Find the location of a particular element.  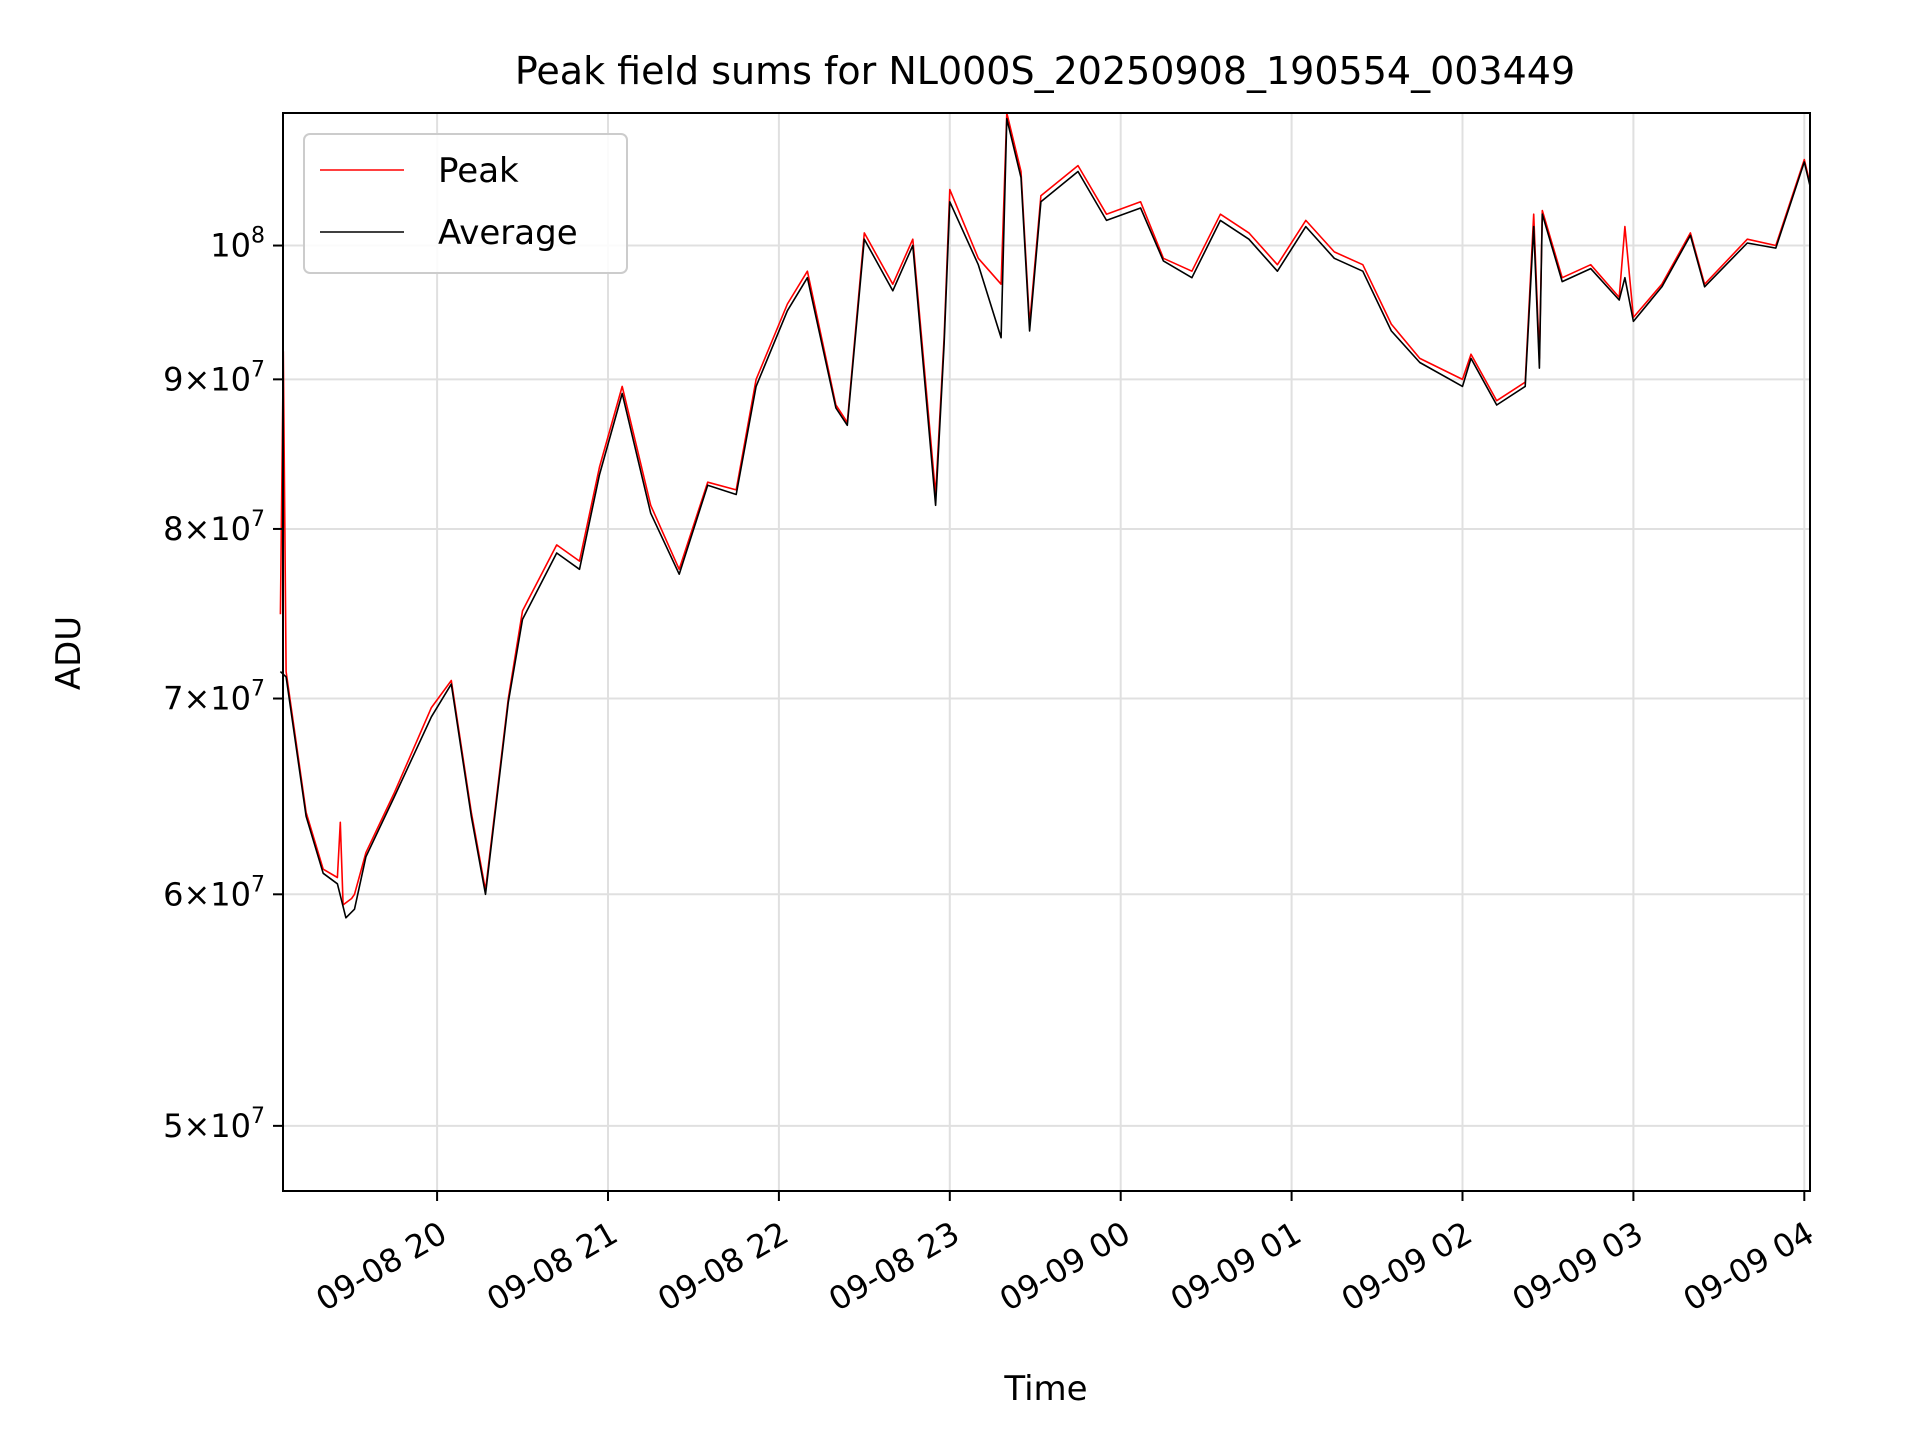

y-tick-label: 7×107 is located at coordinates (214, 697).